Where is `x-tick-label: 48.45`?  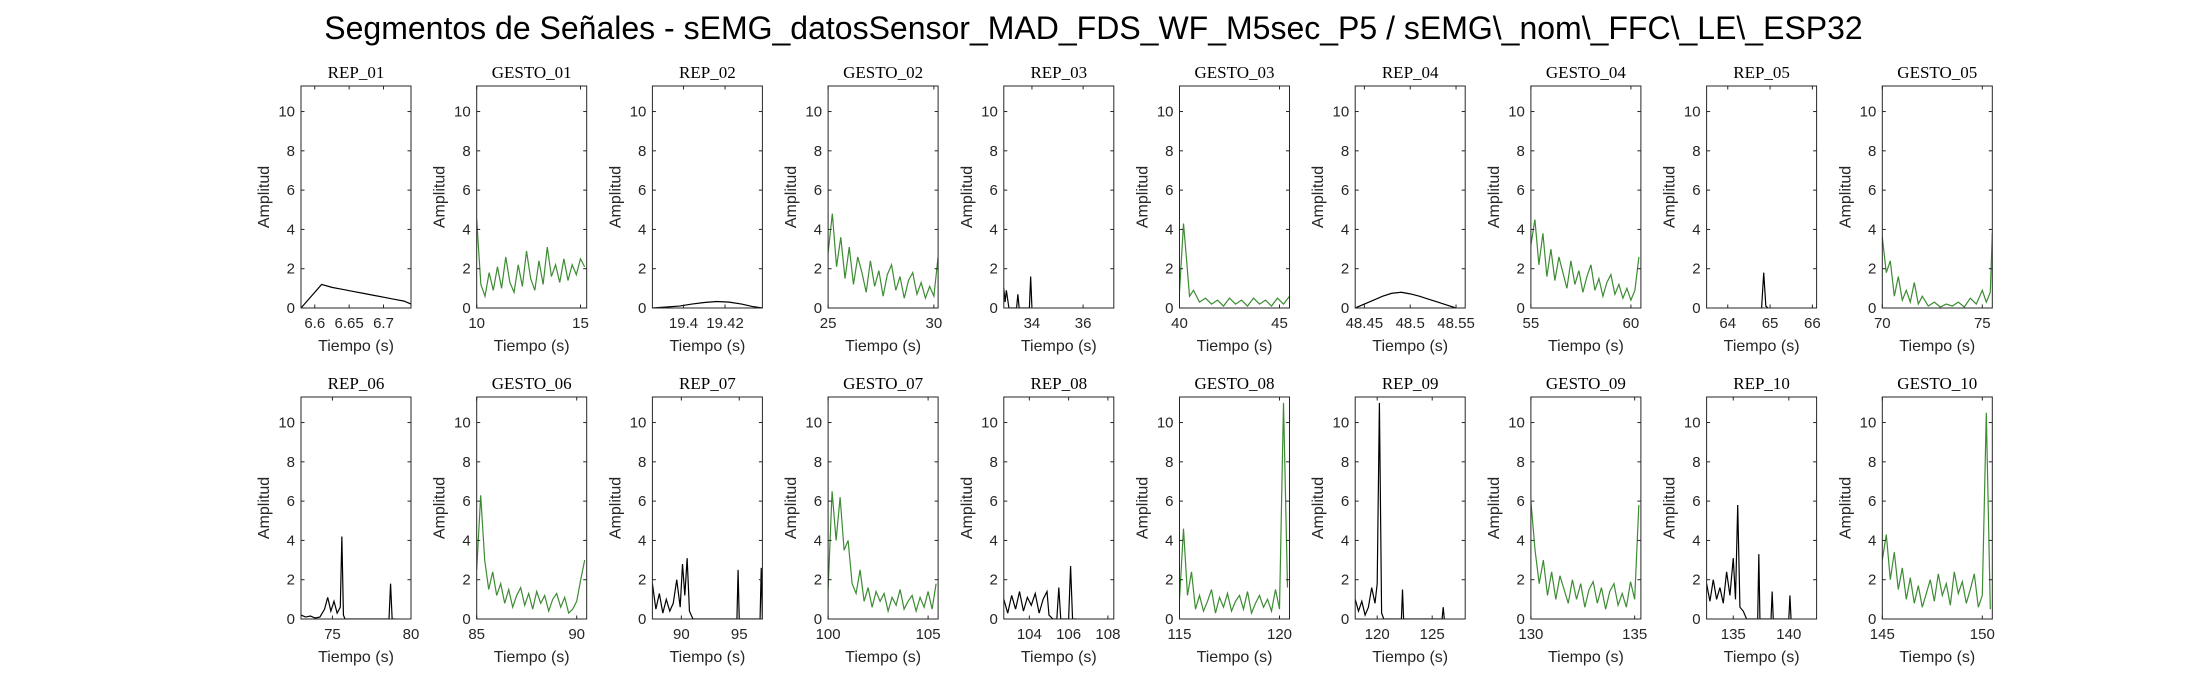 x-tick-label: 48.45 is located at coordinates (1365, 323).